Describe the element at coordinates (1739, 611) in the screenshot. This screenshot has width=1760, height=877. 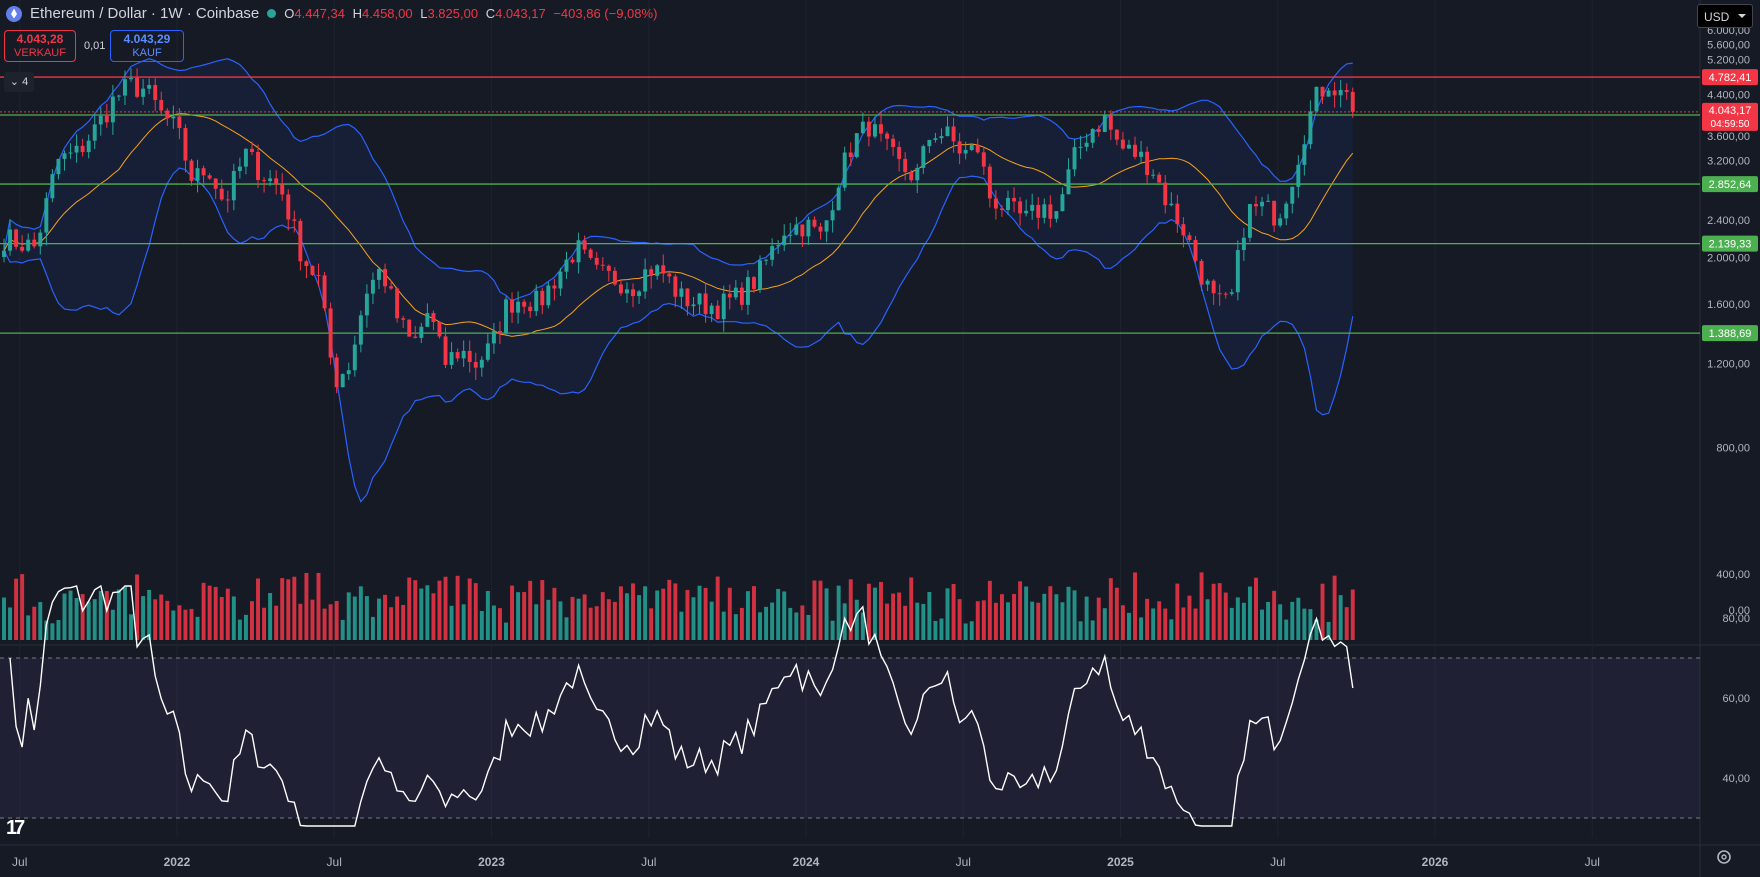
I see `volume-tick-label: 0,00` at that location.